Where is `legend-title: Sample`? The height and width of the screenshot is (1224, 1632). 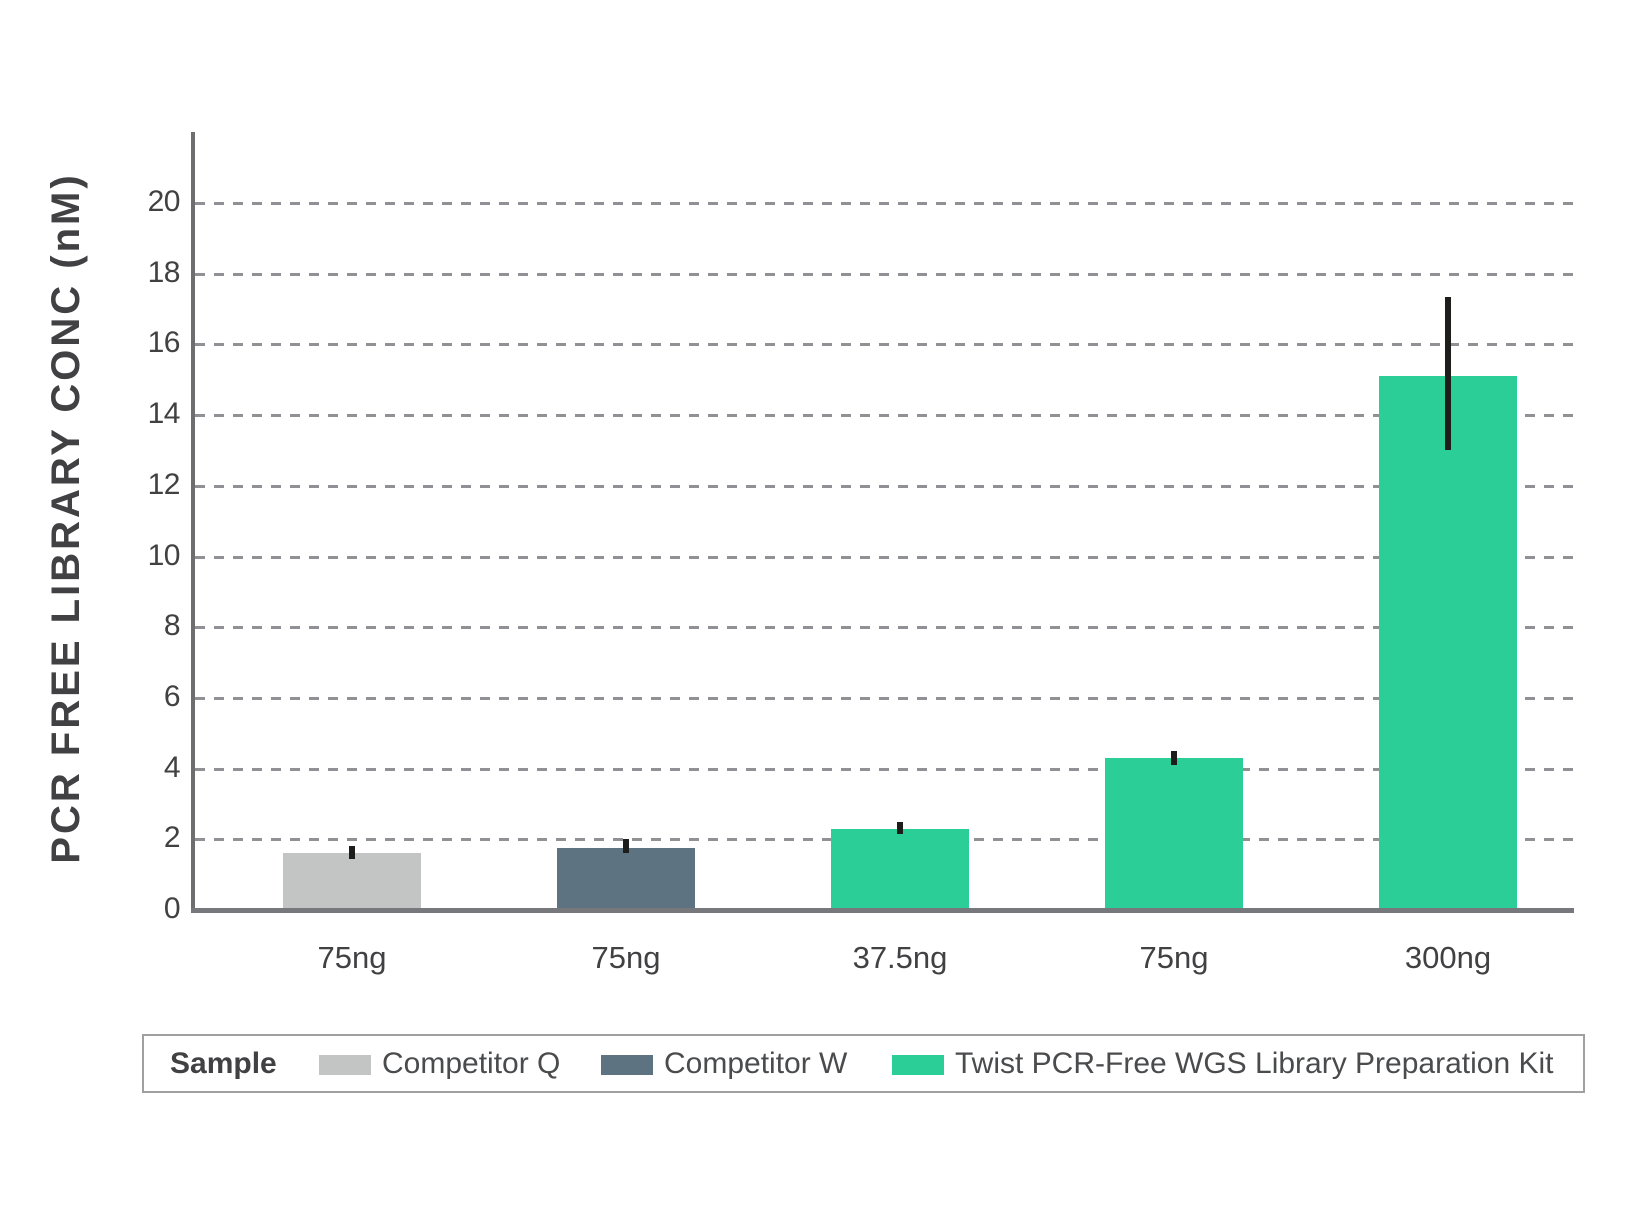 legend-title: Sample is located at coordinates (223, 1063).